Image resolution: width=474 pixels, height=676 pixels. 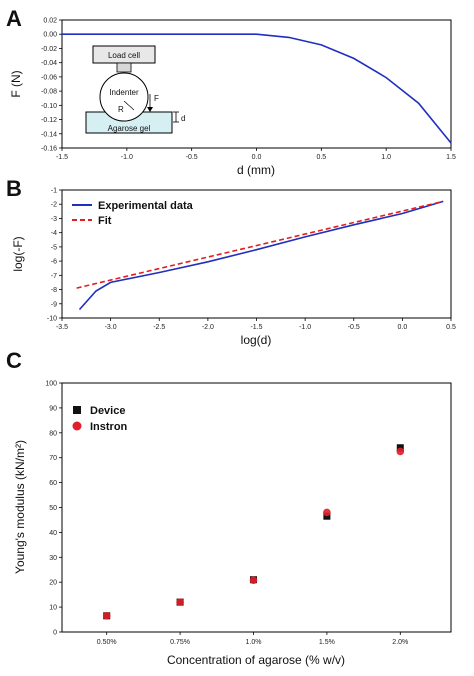 What do you see at coordinates (53, 533) in the screenshot?
I see `panel-c-ytick-label: 40` at bounding box center [53, 533].